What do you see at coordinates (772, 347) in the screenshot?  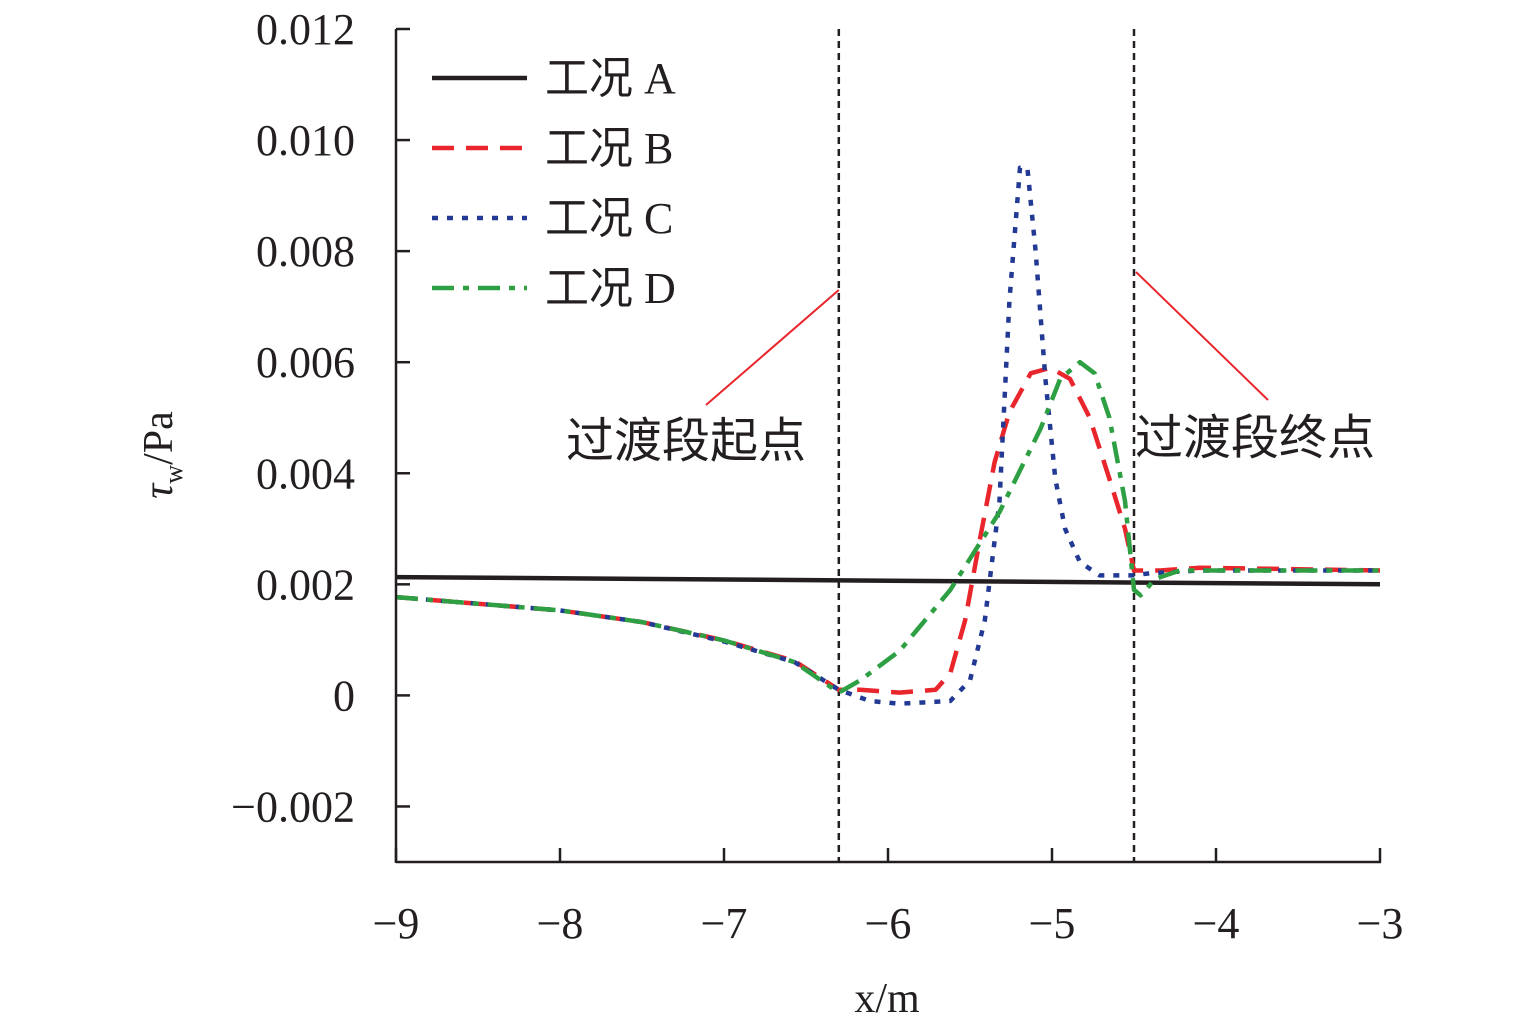 I see `annotation-leader-start` at bounding box center [772, 347].